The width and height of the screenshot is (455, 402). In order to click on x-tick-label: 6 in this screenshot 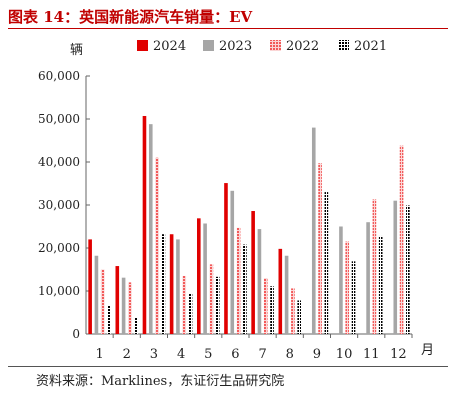, I will do `click(235, 354)`.